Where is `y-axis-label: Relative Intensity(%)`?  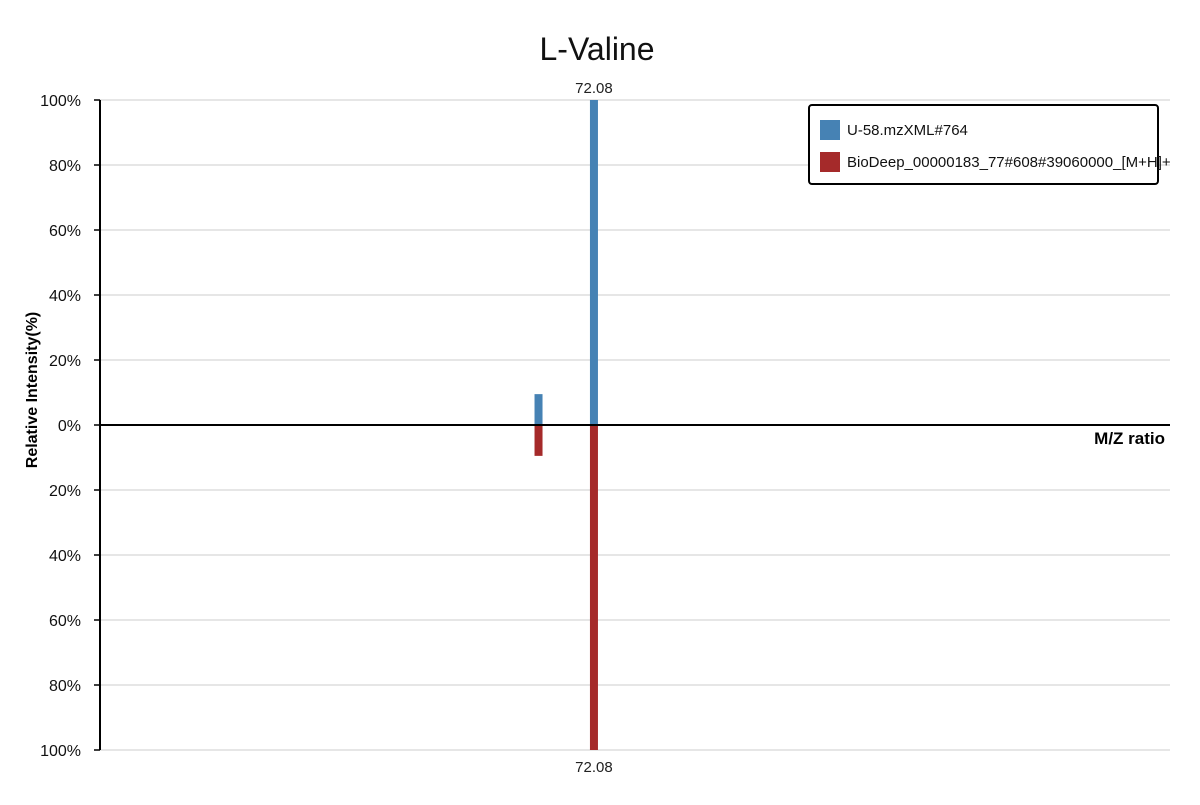
y-axis-label: Relative Intensity(%) is located at coordinates (32, 390).